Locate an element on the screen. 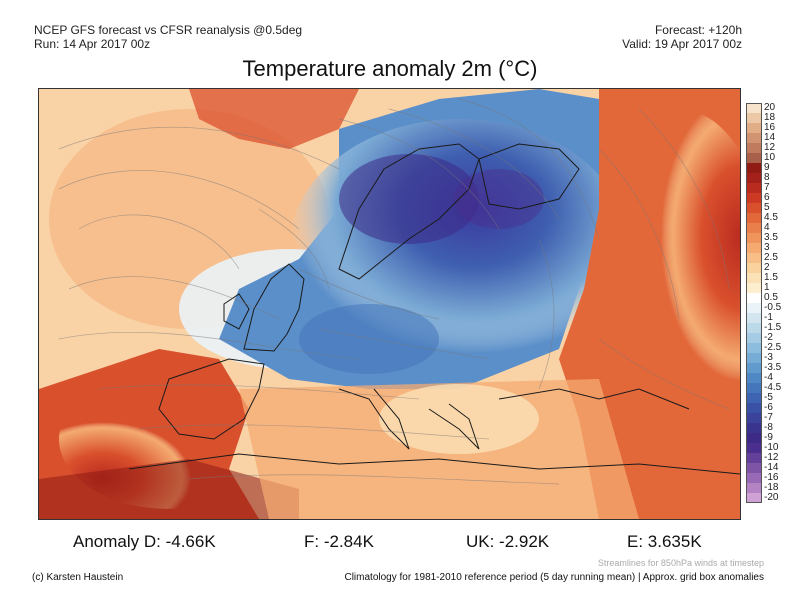  colorbar-tick-label: -9 is located at coordinates (768, 437).